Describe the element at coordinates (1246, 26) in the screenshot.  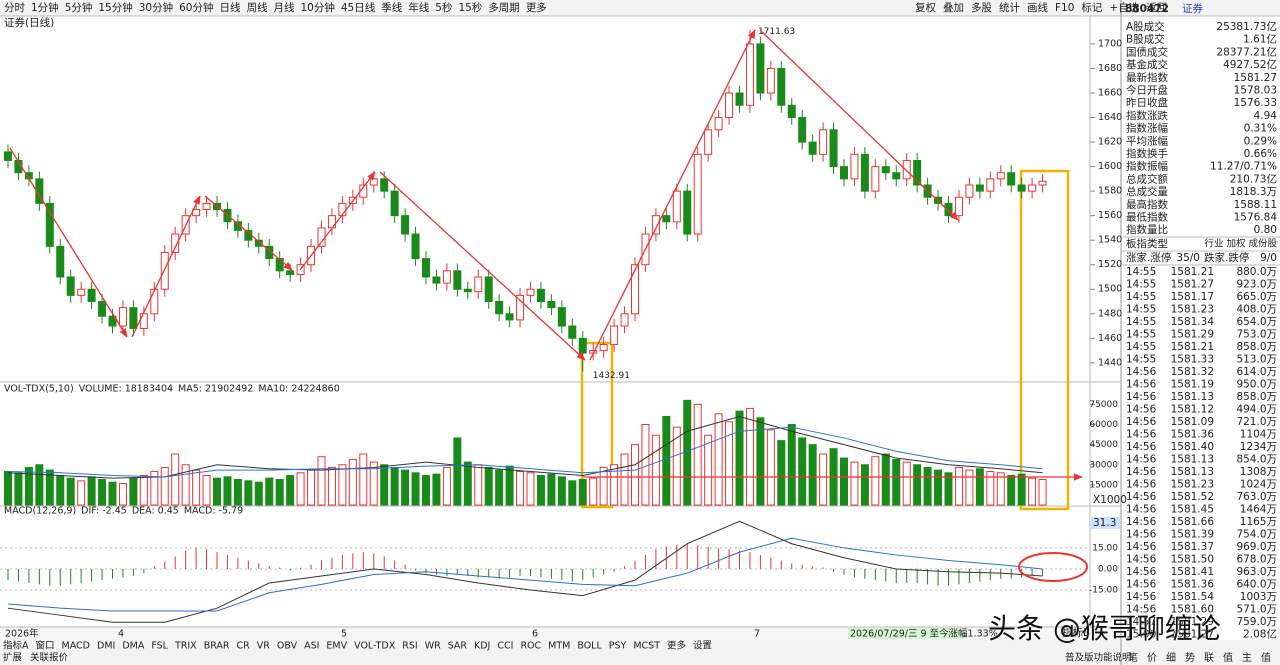
I see `stat-value: 25381.73亿` at that location.